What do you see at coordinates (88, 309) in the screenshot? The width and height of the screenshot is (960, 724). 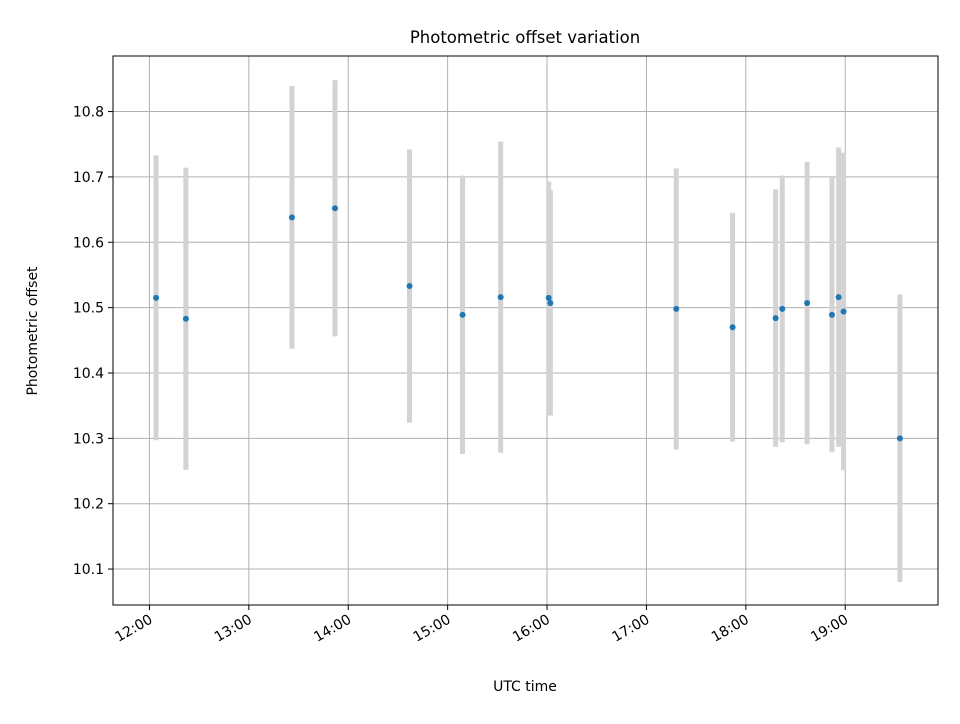 I see `y-tick-label: 10.5` at bounding box center [88, 309].